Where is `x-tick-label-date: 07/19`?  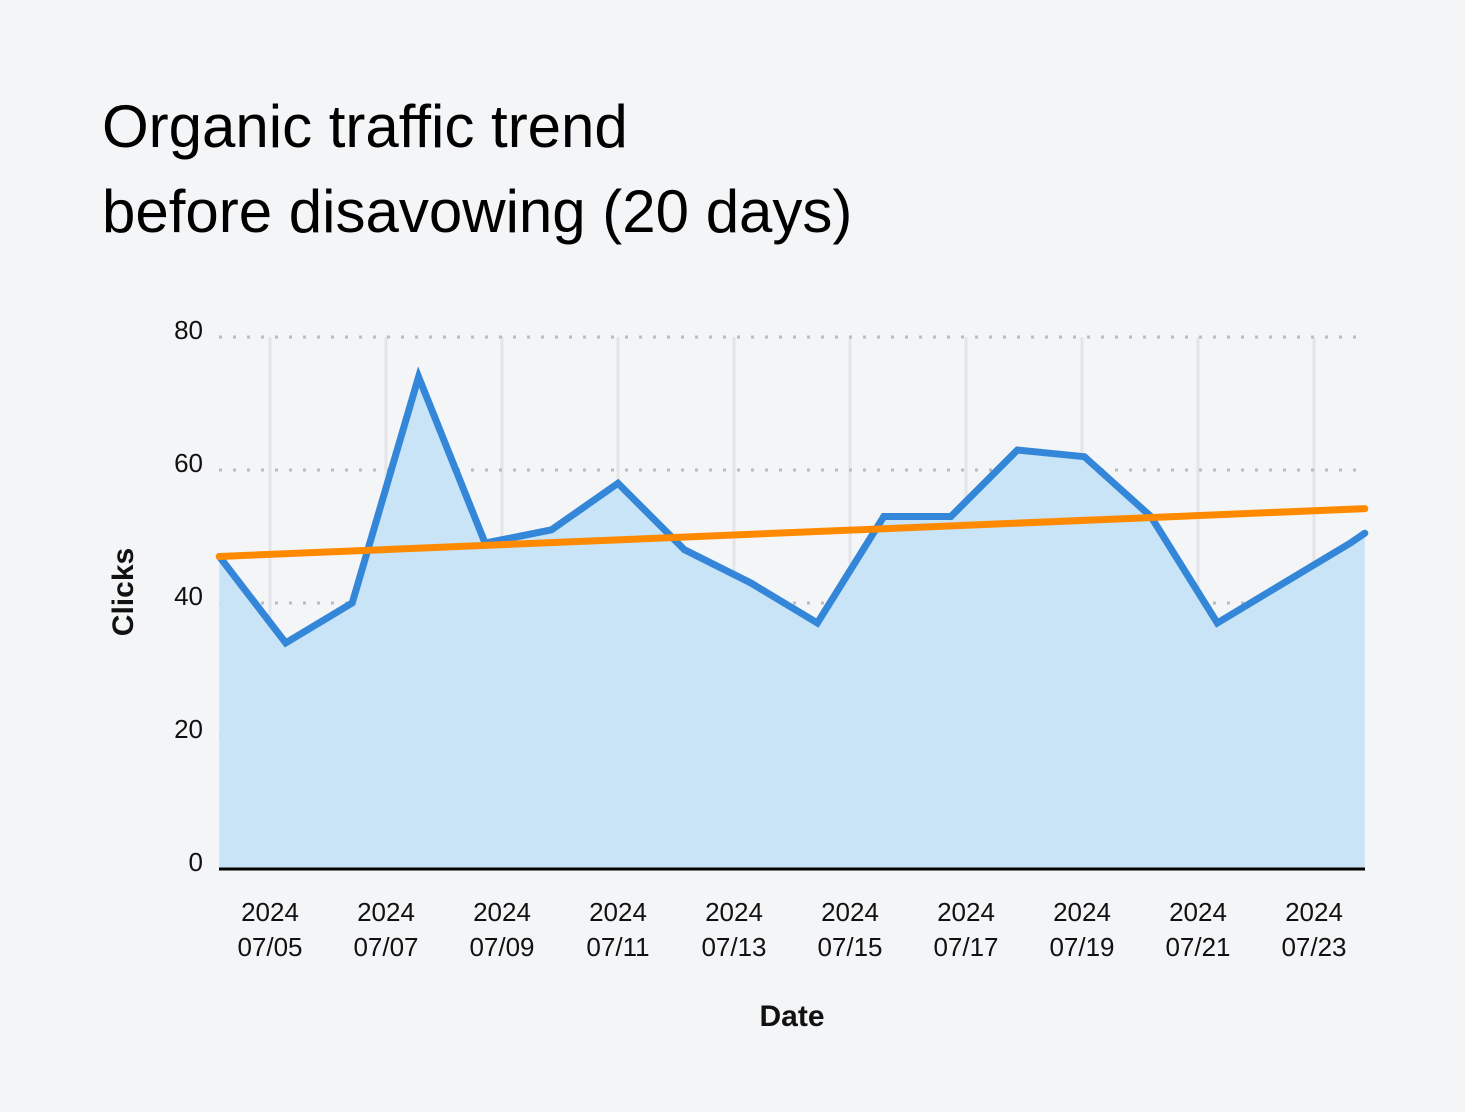 x-tick-label-date: 07/19 is located at coordinates (1081, 947).